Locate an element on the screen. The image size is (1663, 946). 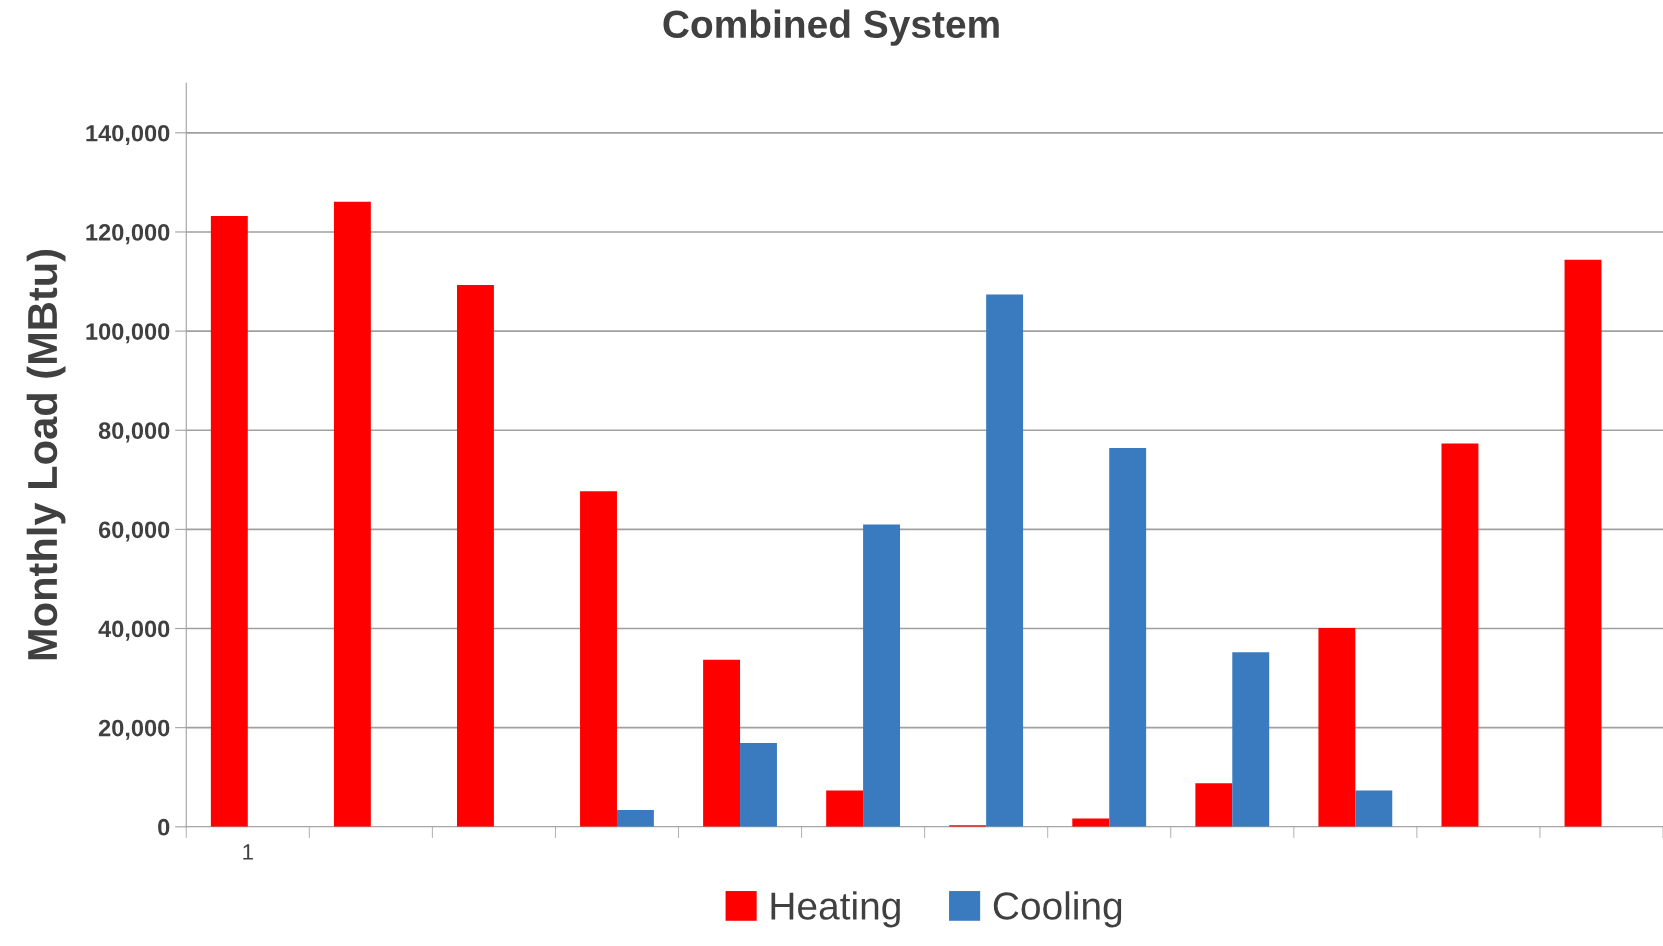
y-tick-label: 100,000 is located at coordinates (128, 333).